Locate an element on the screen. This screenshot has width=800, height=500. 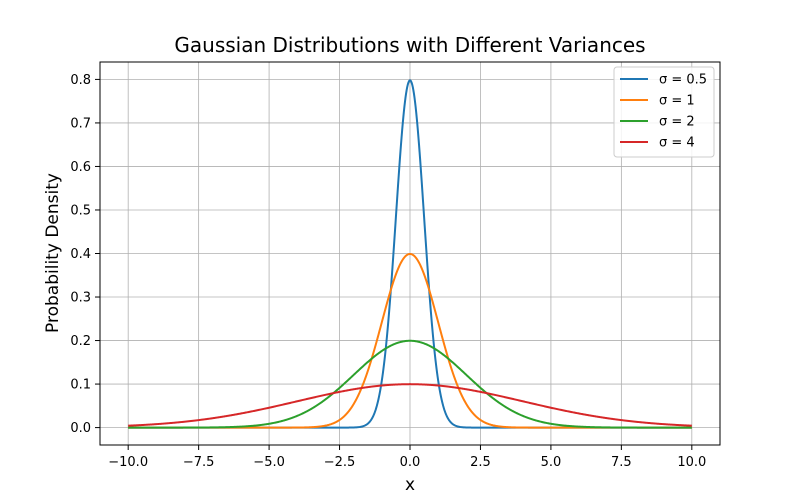
y-tick-label: 0.5 is located at coordinates (80, 210).